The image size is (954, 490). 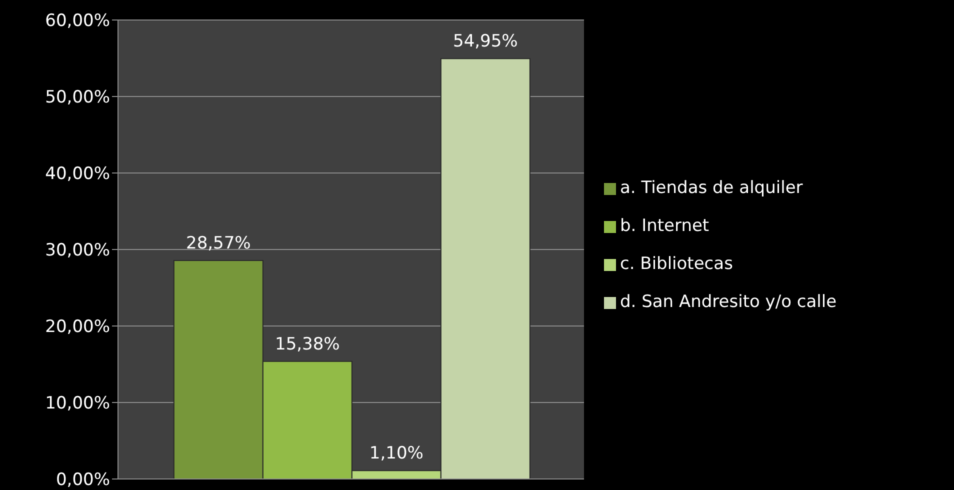 What do you see at coordinates (728, 302) in the screenshot?
I see `legend-label: d. San Andresito y/o calle` at bounding box center [728, 302].